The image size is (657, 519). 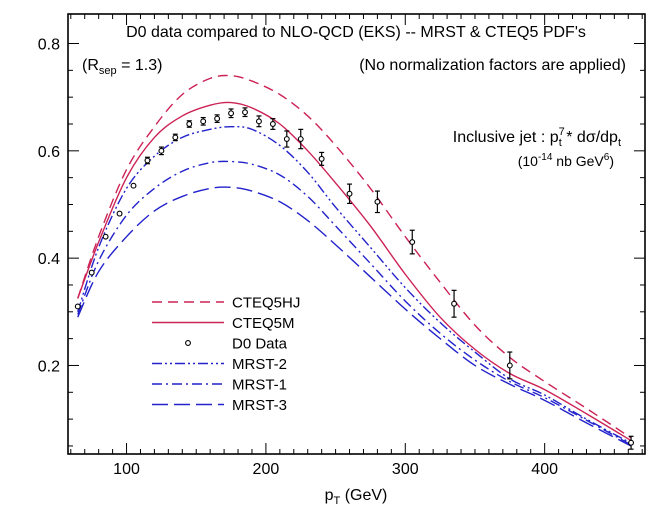 I want to click on legend-label: MRST-3, so click(x=259, y=405).